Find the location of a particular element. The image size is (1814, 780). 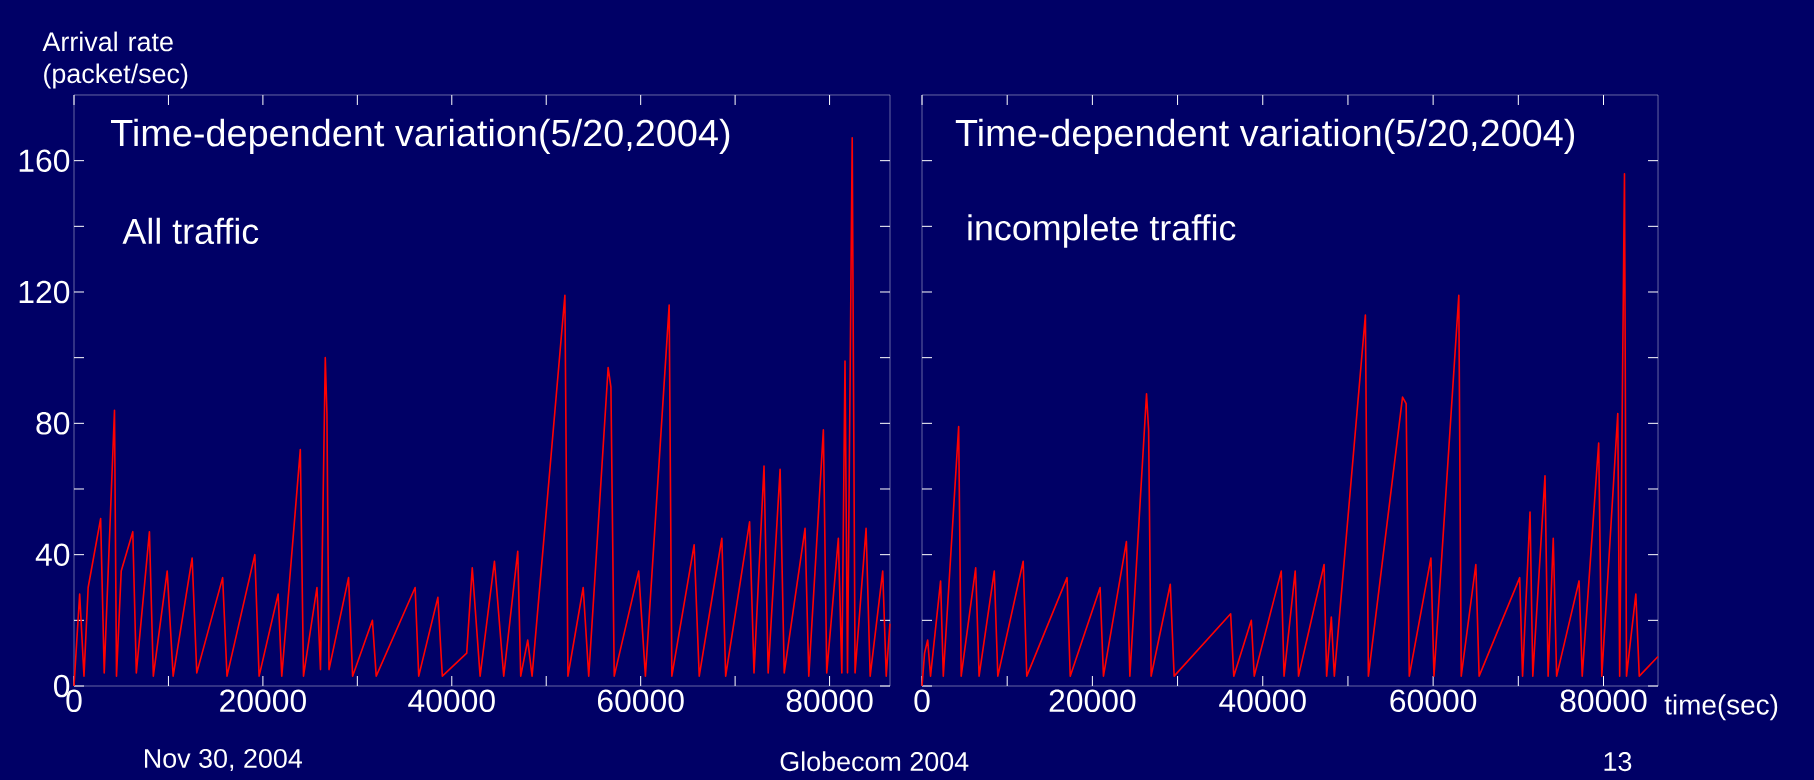

text: 13 is located at coordinates (1618, 762).